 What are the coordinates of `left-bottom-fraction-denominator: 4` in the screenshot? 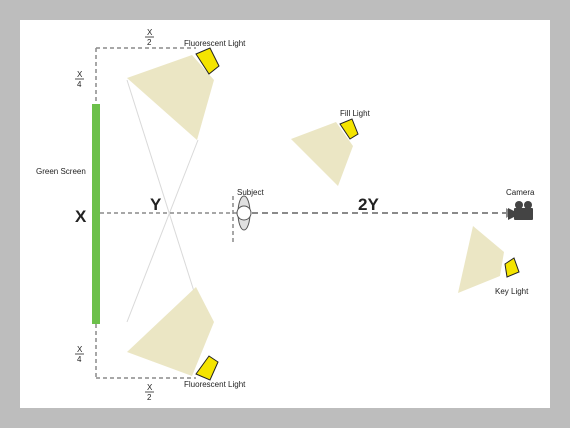 It's located at (79, 359).